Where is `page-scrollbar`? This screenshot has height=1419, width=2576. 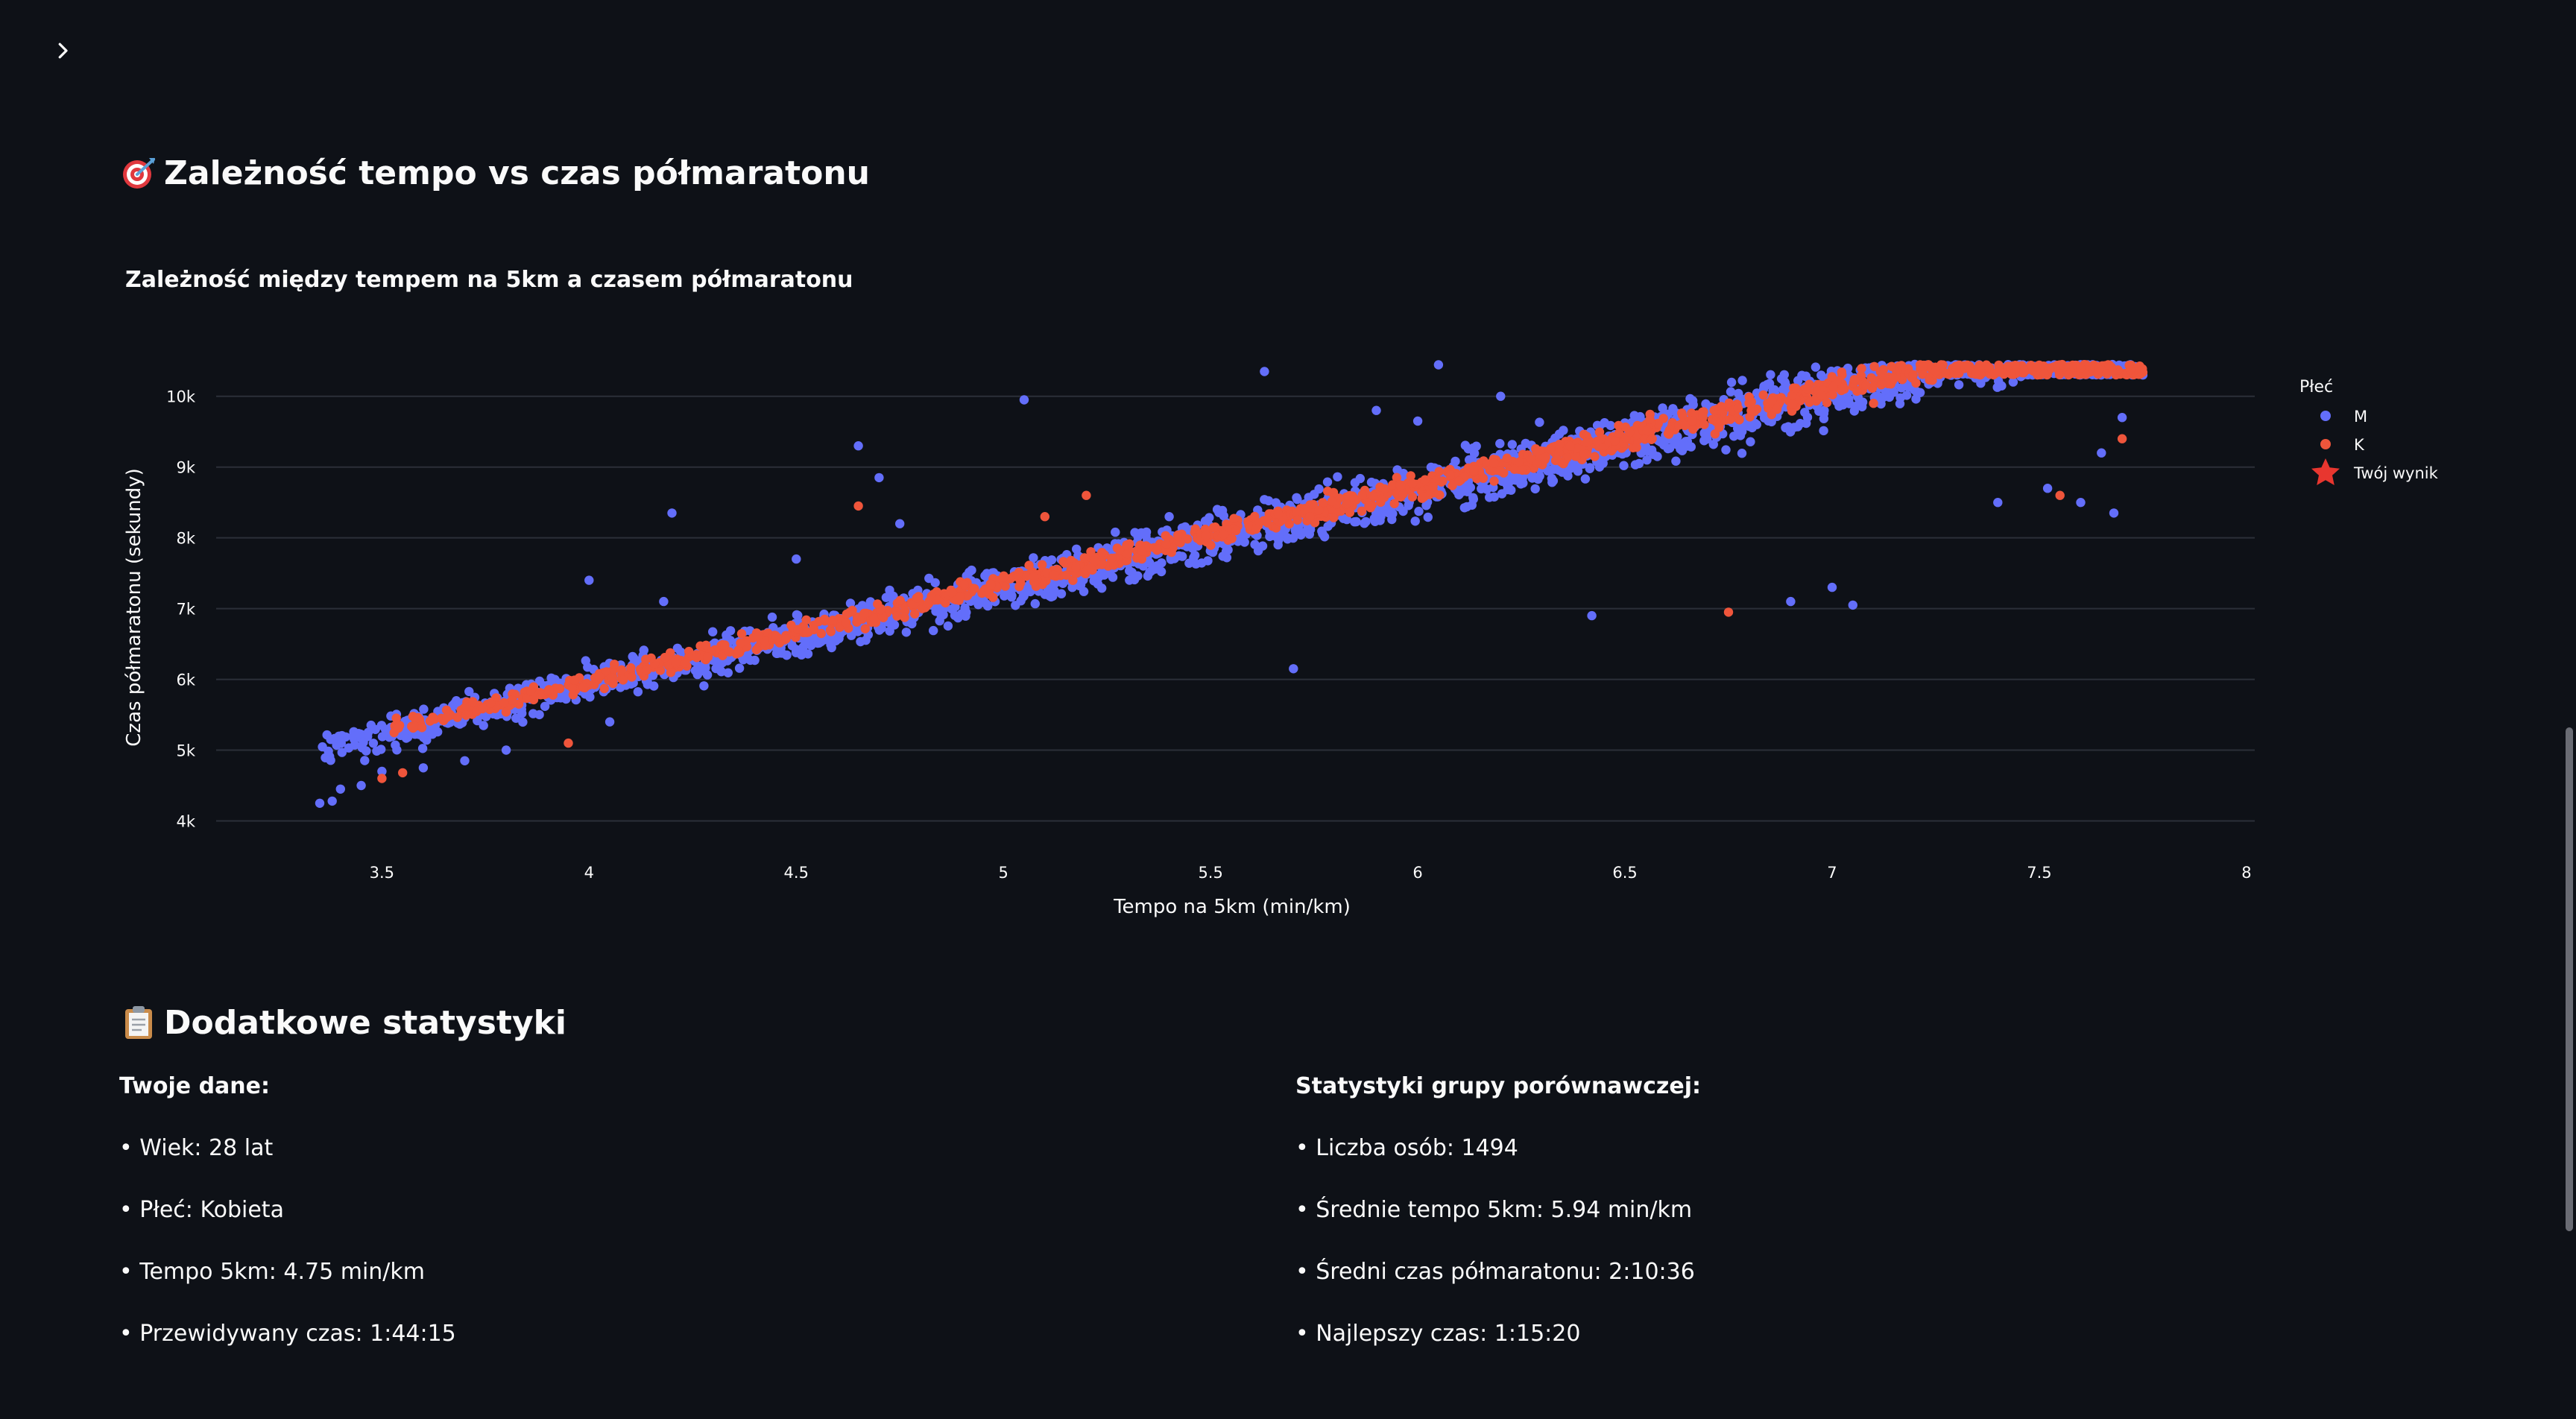
page-scrollbar is located at coordinates (2569, 709).